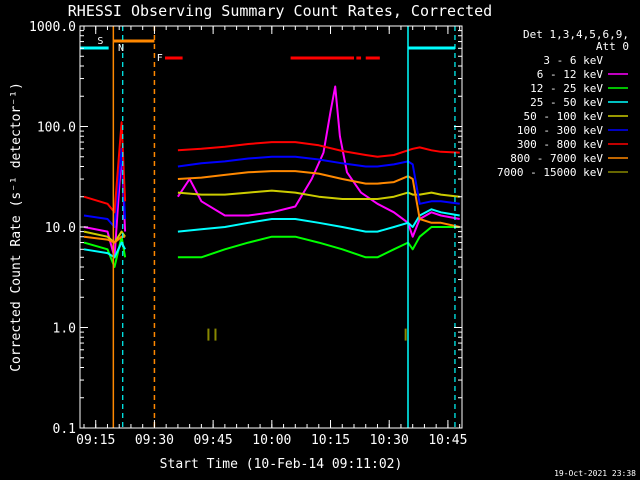 The image size is (640, 480). What do you see at coordinates (56, 128) in the screenshot?
I see `y-tick-label: 100.0` at bounding box center [56, 128].